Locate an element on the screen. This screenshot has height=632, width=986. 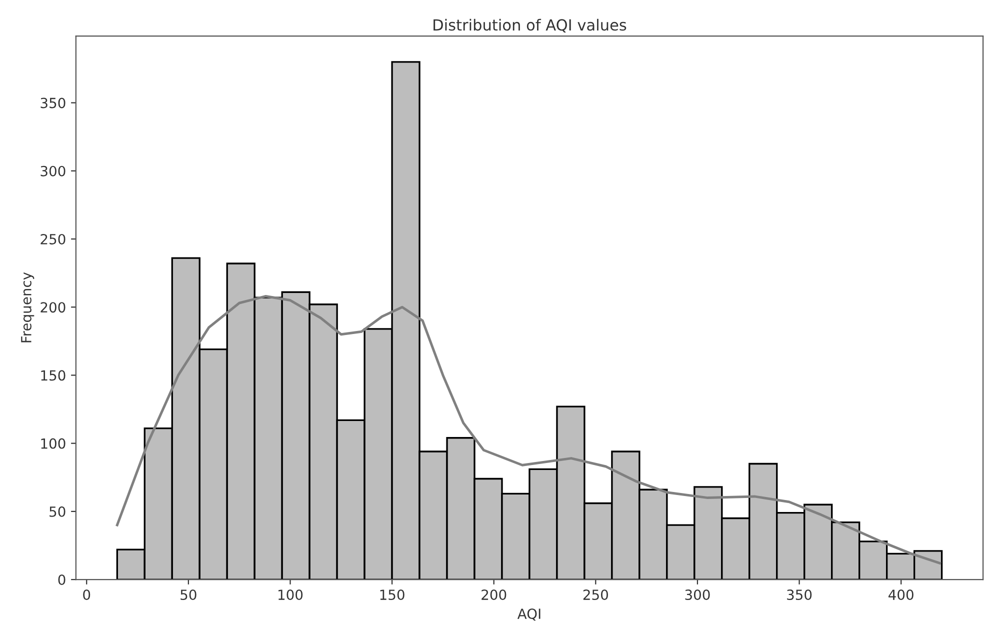
chart-title: Distribution of AQI values is located at coordinates (530, 25).